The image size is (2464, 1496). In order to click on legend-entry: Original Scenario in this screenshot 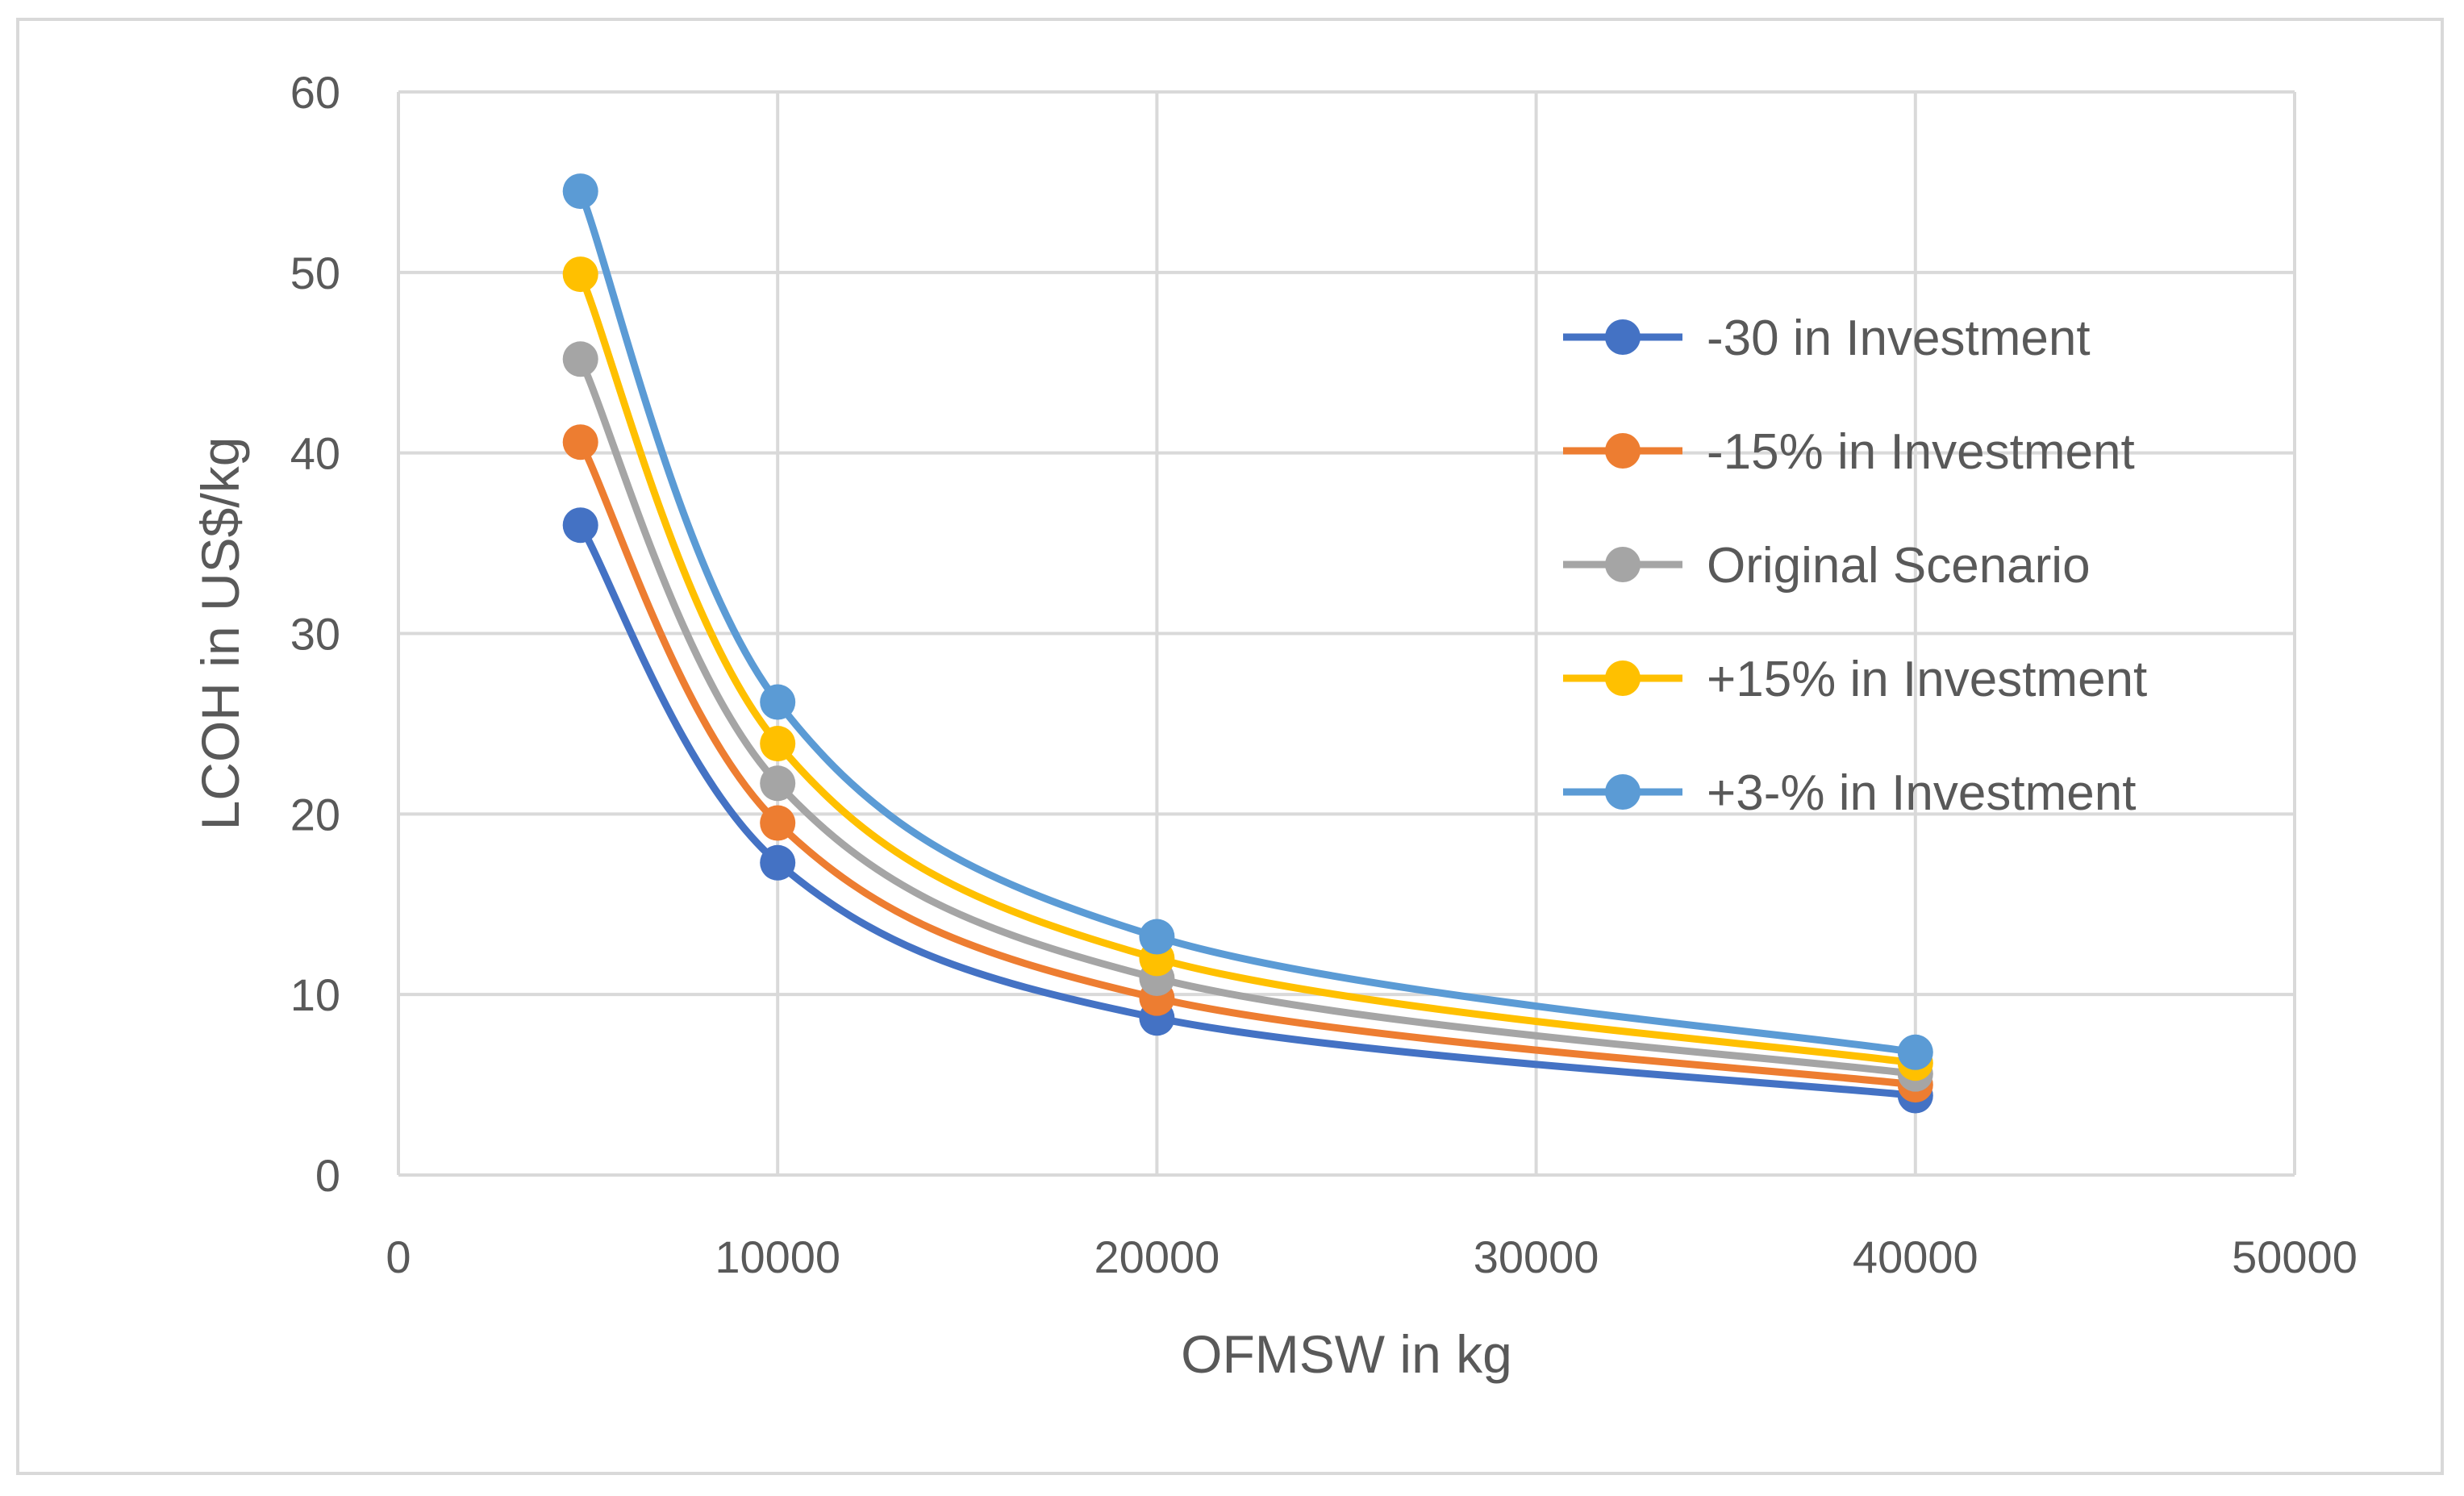, I will do `click(1827, 566)`.